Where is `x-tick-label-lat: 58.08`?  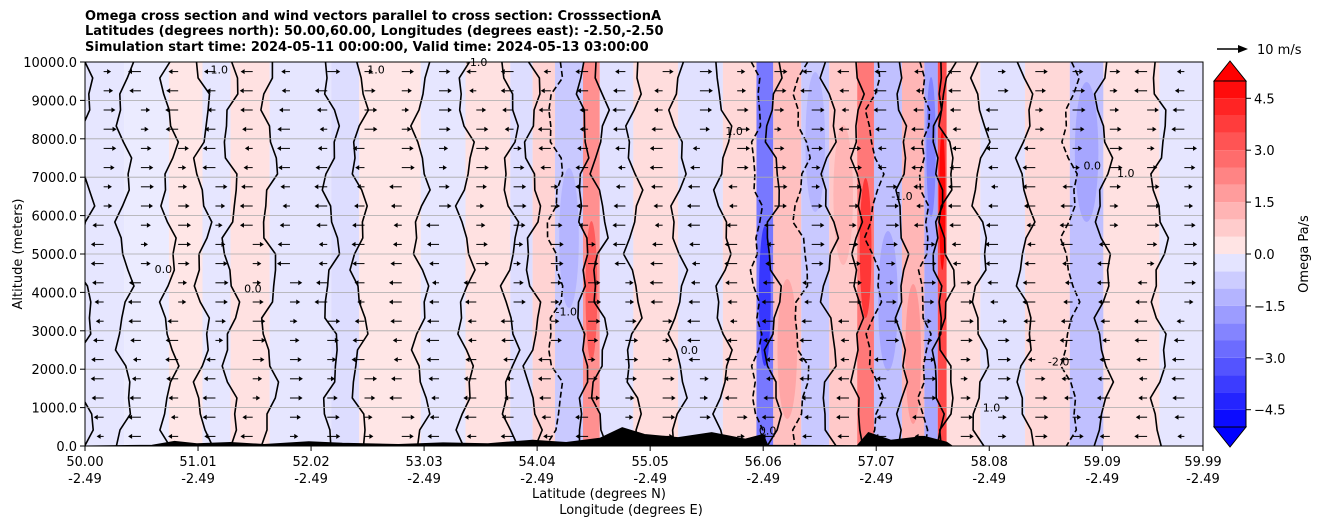 x-tick-label-lat: 58.08 is located at coordinates (989, 462).